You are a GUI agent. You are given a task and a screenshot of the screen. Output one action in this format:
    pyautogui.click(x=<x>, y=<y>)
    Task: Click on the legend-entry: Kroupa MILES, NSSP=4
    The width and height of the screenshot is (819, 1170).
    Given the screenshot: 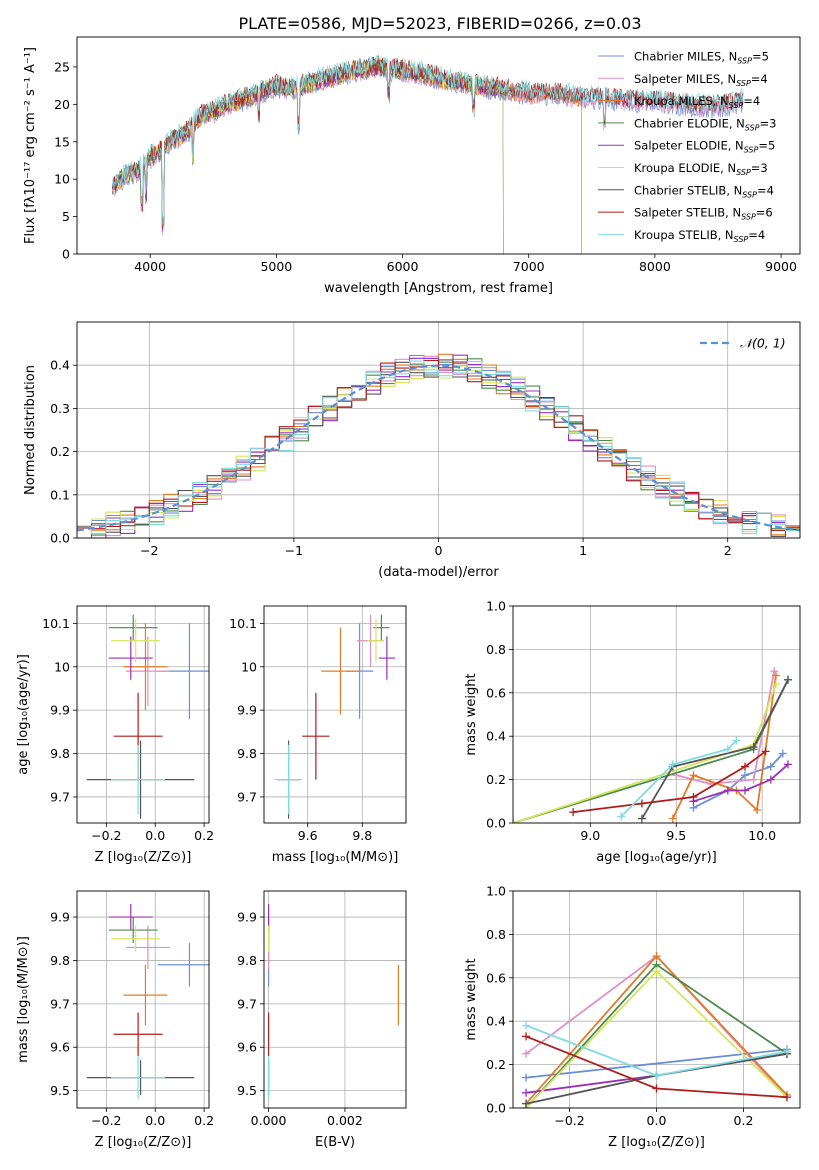 What is the action you would take?
    pyautogui.click(x=697, y=102)
    